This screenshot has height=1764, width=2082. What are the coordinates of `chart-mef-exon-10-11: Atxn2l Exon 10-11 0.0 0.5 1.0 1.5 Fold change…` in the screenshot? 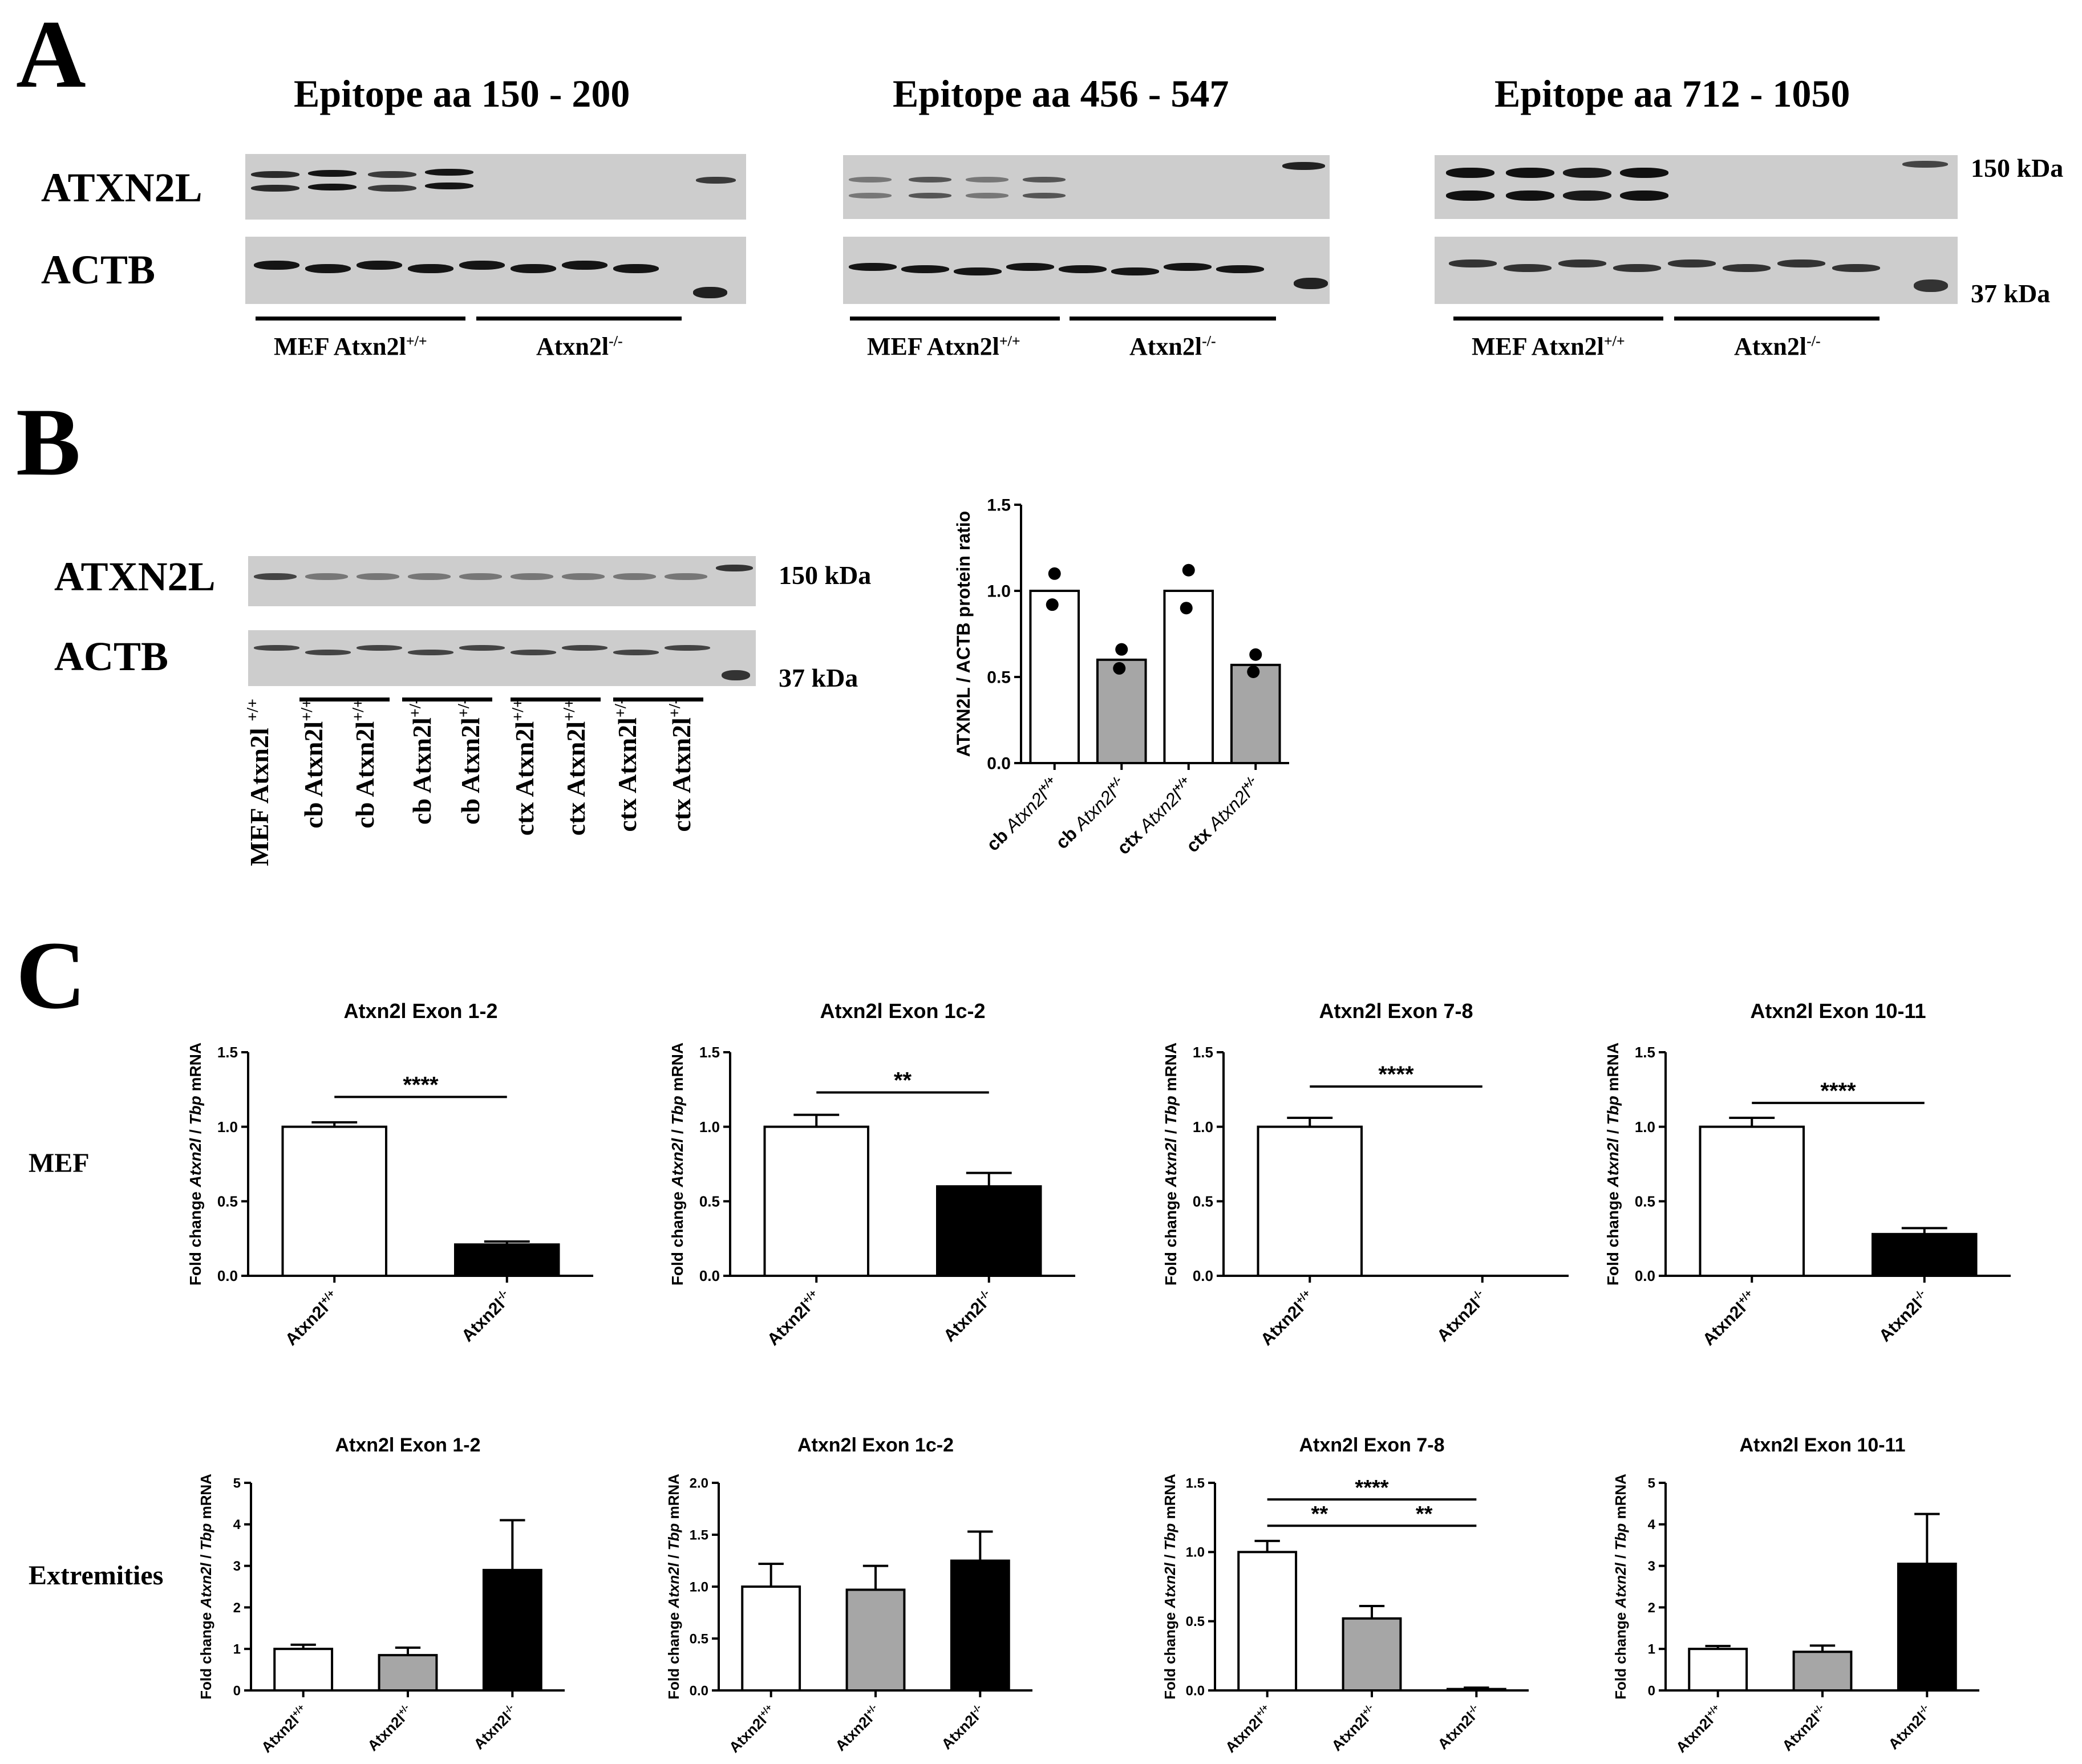 It's located at (1808, 1174).